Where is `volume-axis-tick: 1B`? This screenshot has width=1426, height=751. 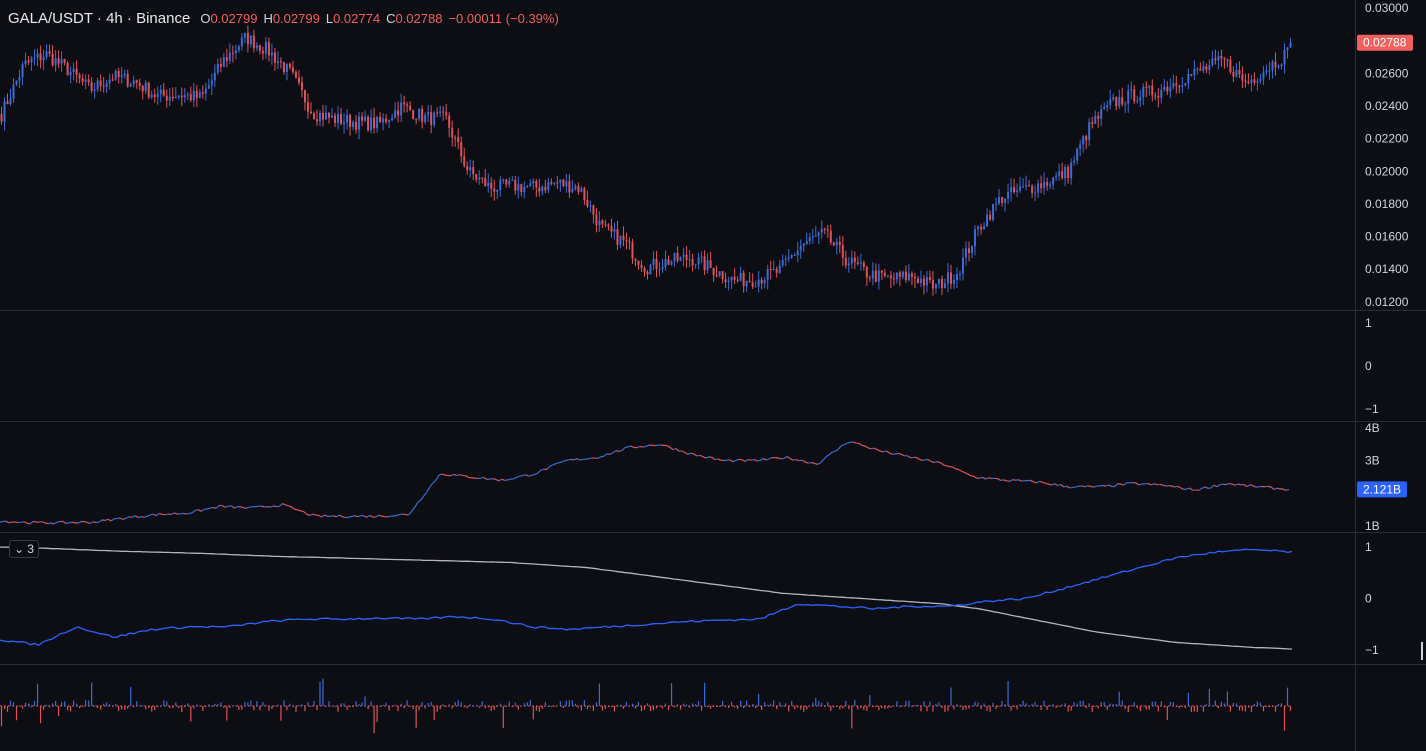
volume-axis-tick: 1B is located at coordinates (1372, 526).